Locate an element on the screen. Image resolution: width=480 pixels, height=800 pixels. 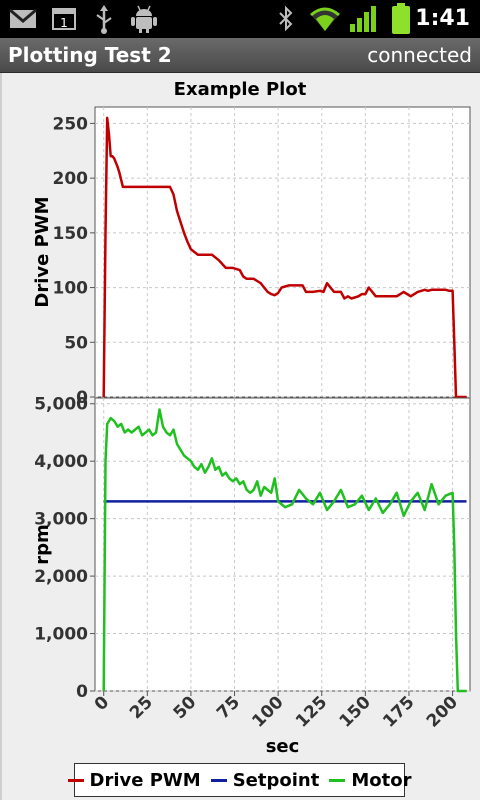
rpm-y-ticks: 0 1,000 2,000 3,000 4,000 5,000 is located at coordinates (64, 548).